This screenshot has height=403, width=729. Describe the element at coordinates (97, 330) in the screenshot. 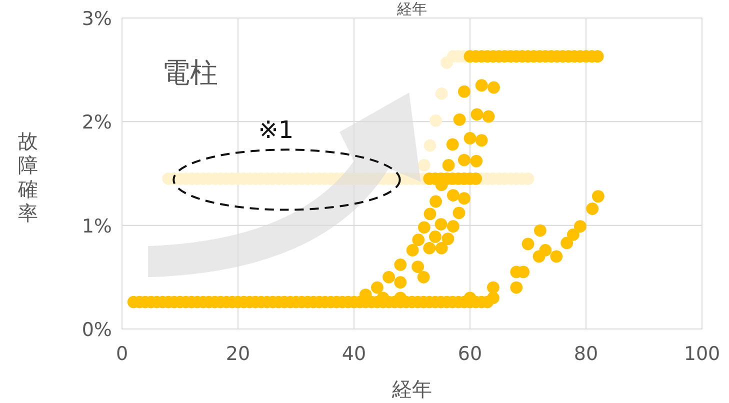

I see `y-tick-label: 0%` at that location.